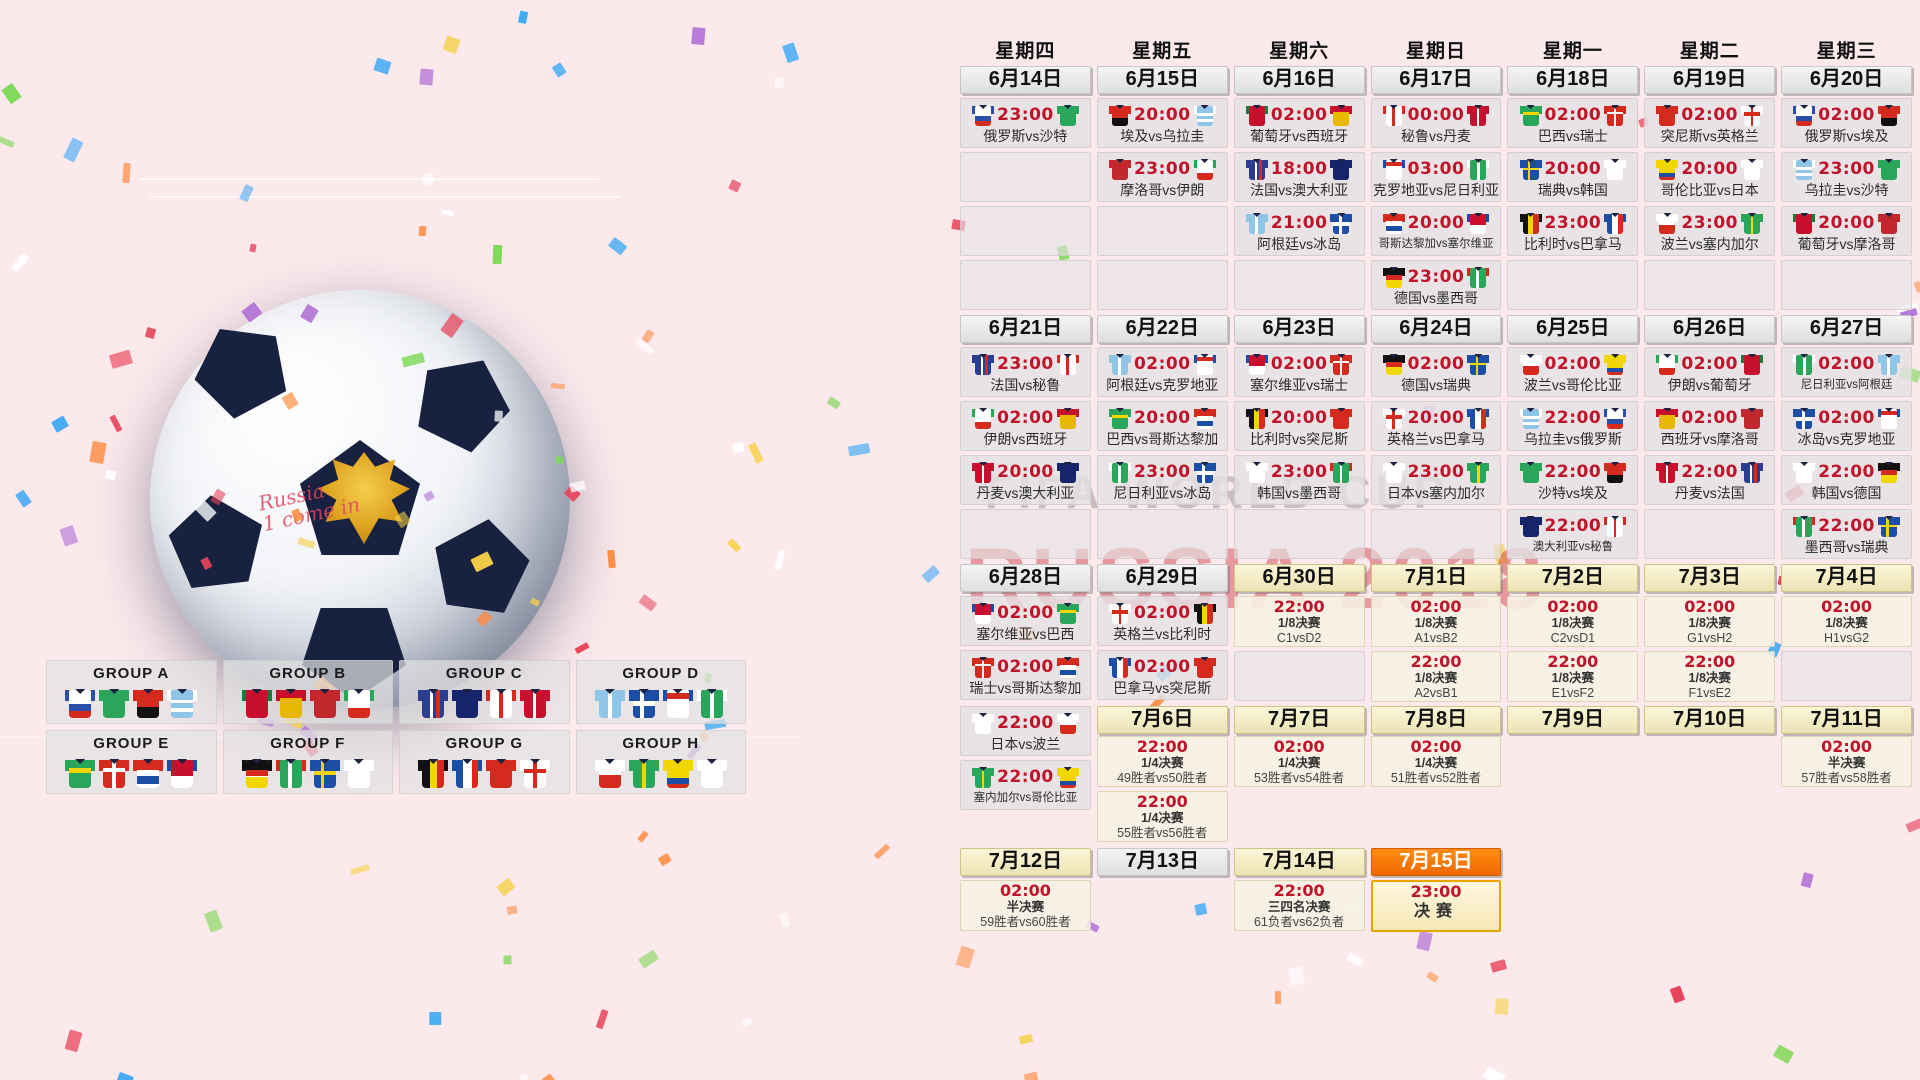 The width and height of the screenshot is (1920, 1080). What do you see at coordinates (1436, 862) in the screenshot?
I see `date-header: 7月15日` at bounding box center [1436, 862].